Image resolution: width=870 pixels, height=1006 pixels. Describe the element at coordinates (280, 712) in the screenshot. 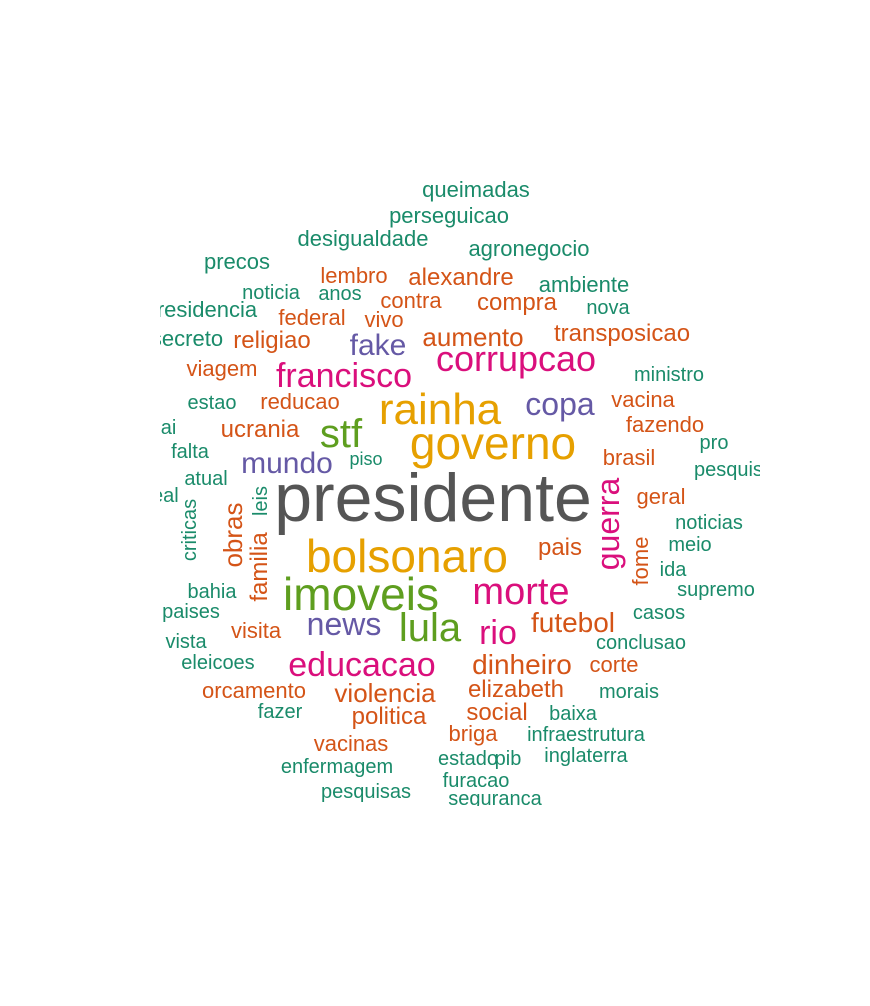

I see `word-fazer: fazer` at that location.